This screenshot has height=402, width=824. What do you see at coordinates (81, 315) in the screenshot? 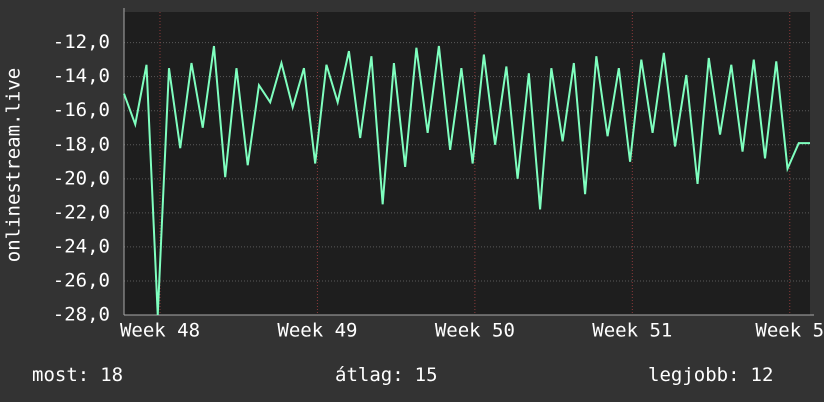
I see `y-tick-label: -28,0` at bounding box center [81, 315].